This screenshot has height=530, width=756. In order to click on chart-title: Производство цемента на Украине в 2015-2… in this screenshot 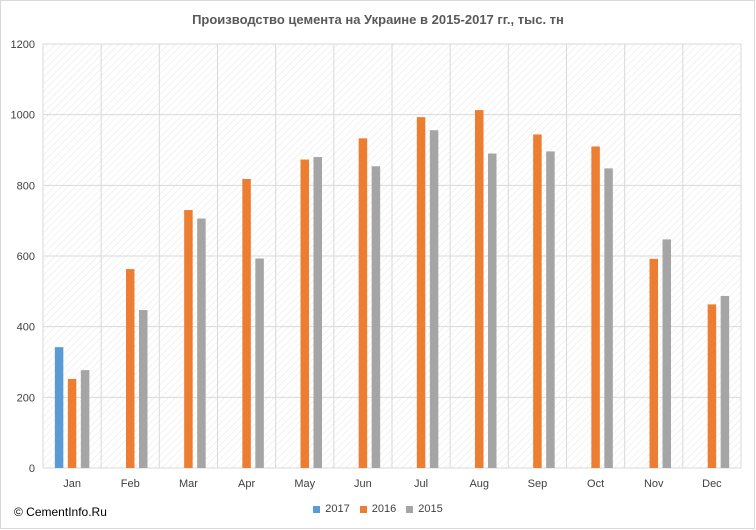, I will do `click(378, 19)`.